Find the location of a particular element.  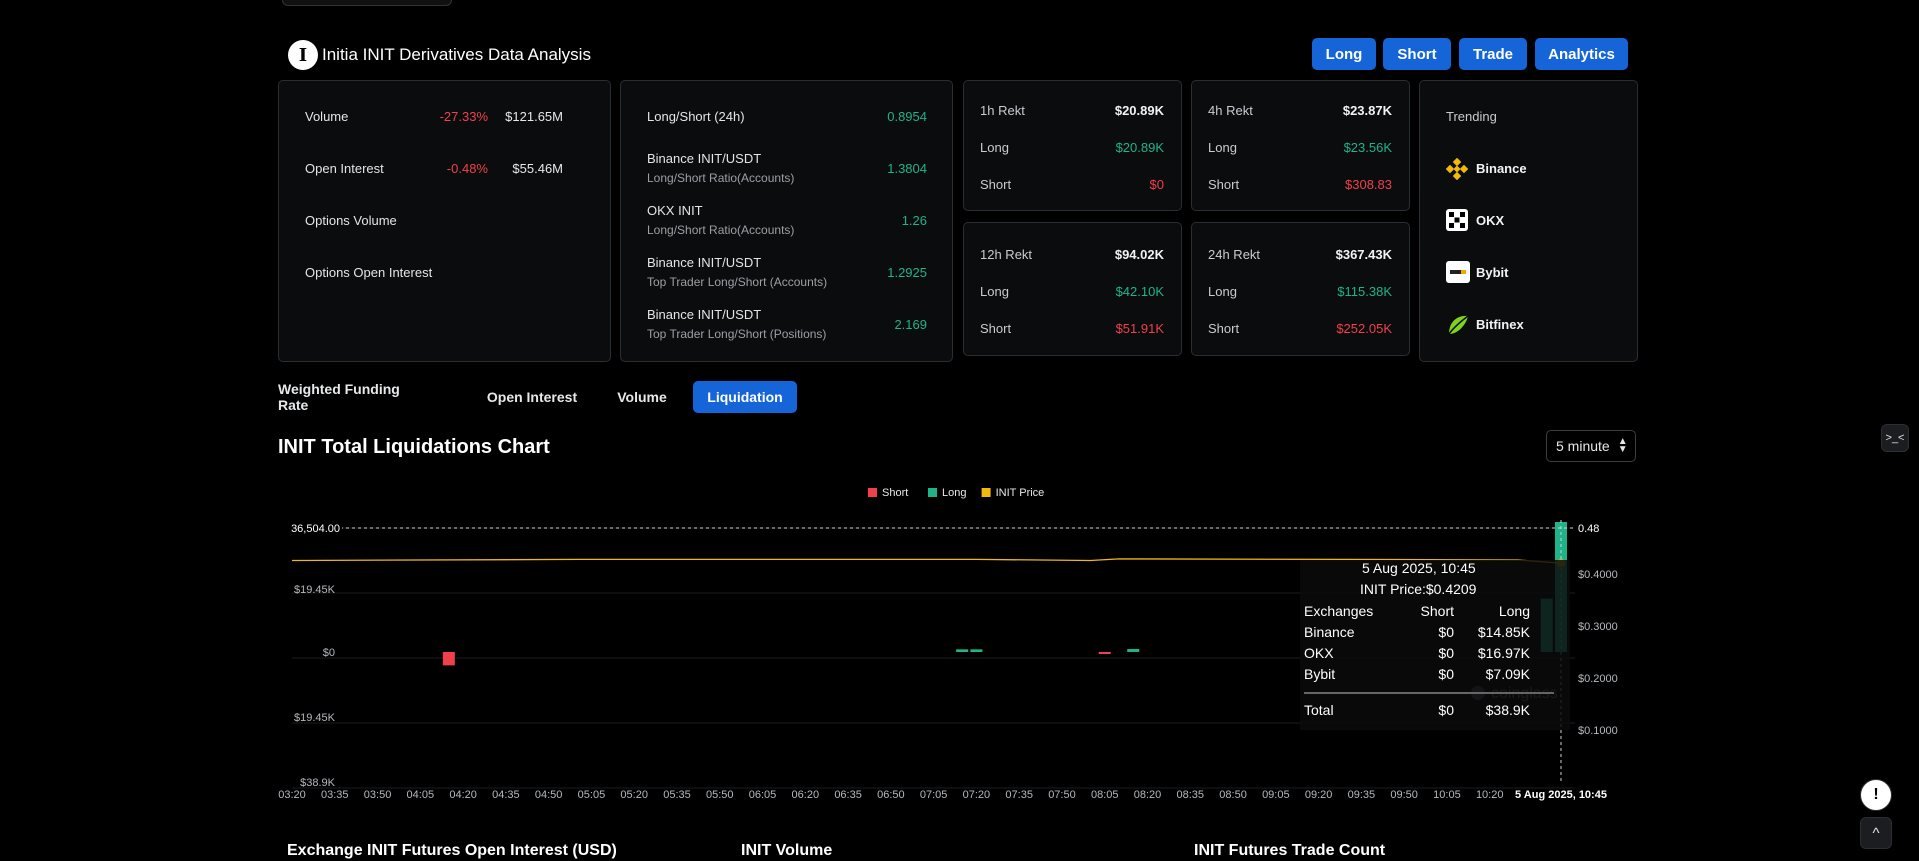

open-interest-label: Open Interest is located at coordinates (344, 168).